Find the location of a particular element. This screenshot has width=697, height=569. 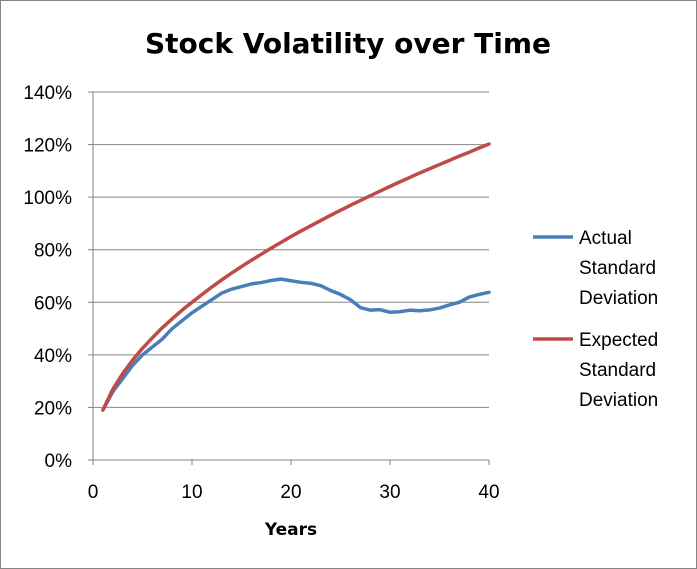

y-axis-tick-labels: 0% 20% 40% 60% 80% 100% 120% 140% is located at coordinates (47, 277).